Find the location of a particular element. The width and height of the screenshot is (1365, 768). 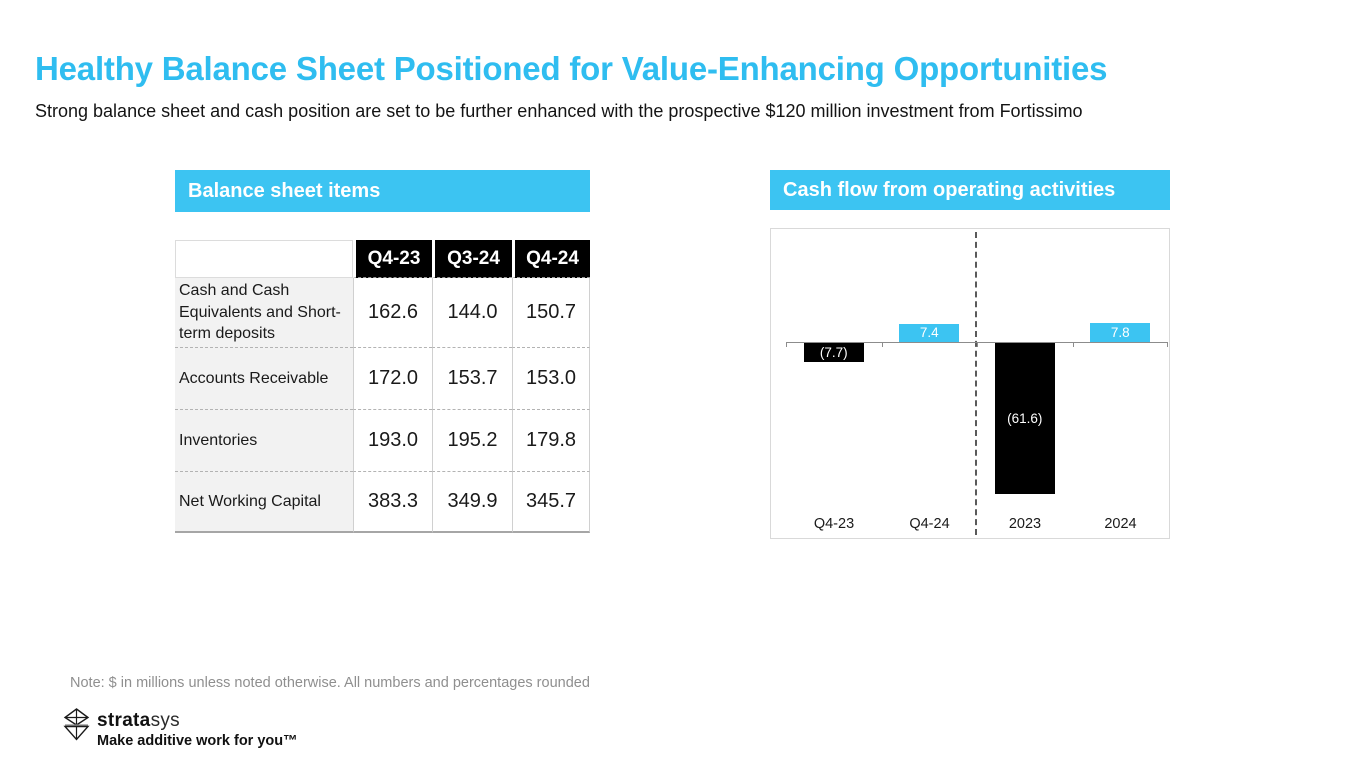

bar-2023: (61.6) is located at coordinates (1024, 418).